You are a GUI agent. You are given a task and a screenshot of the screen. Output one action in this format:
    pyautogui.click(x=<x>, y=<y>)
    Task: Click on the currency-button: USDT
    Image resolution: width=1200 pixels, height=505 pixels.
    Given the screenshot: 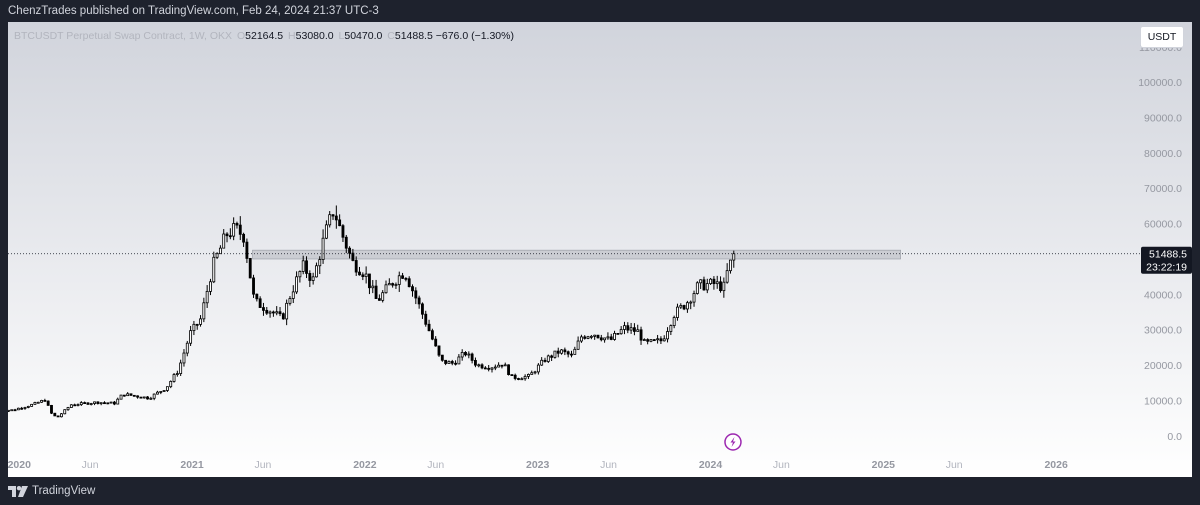 What is the action you would take?
    pyautogui.click(x=1162, y=37)
    